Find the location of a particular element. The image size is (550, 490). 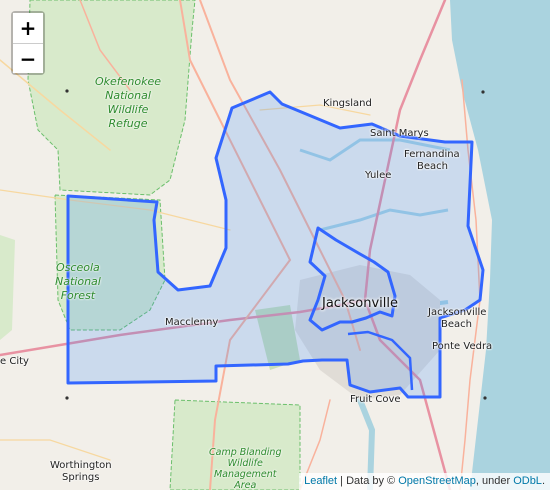

label-worthington-2: Springs is located at coordinates (81, 477).